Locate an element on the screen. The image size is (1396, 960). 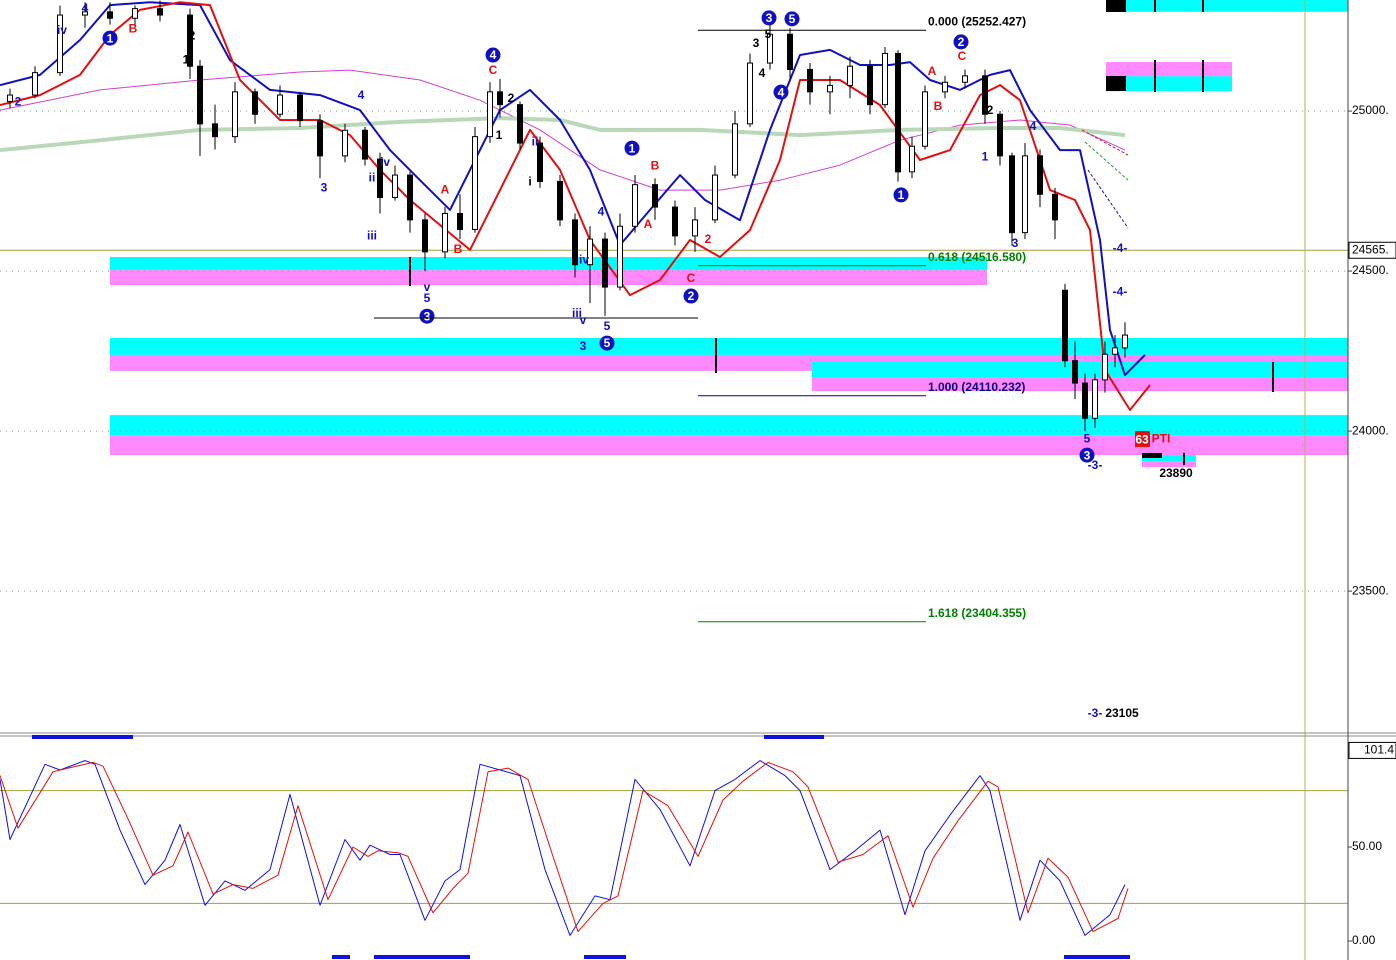
badge-box is located at coordinates (1142, 439).